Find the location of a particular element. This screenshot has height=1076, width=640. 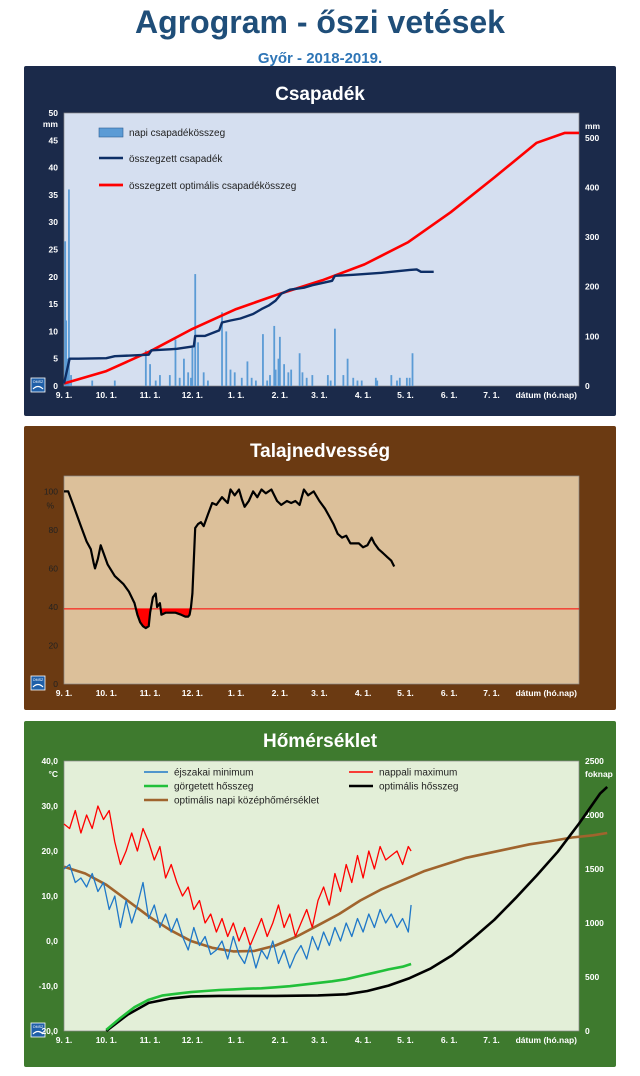

legend-max-label: nappali maximum is located at coordinates (418, 773).